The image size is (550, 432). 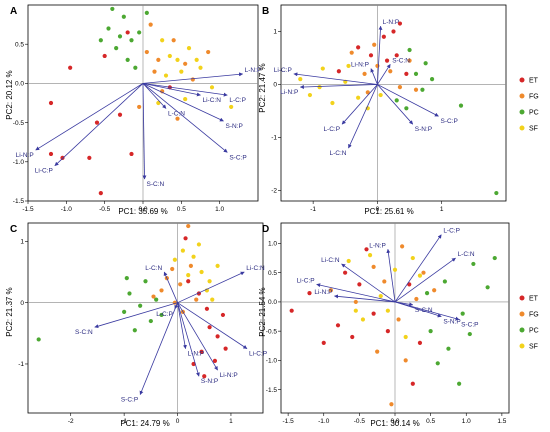 What do you see at coordinates (522, 128) in the screenshot?
I see `legend-marker-sf` at bounding box center [522, 128].